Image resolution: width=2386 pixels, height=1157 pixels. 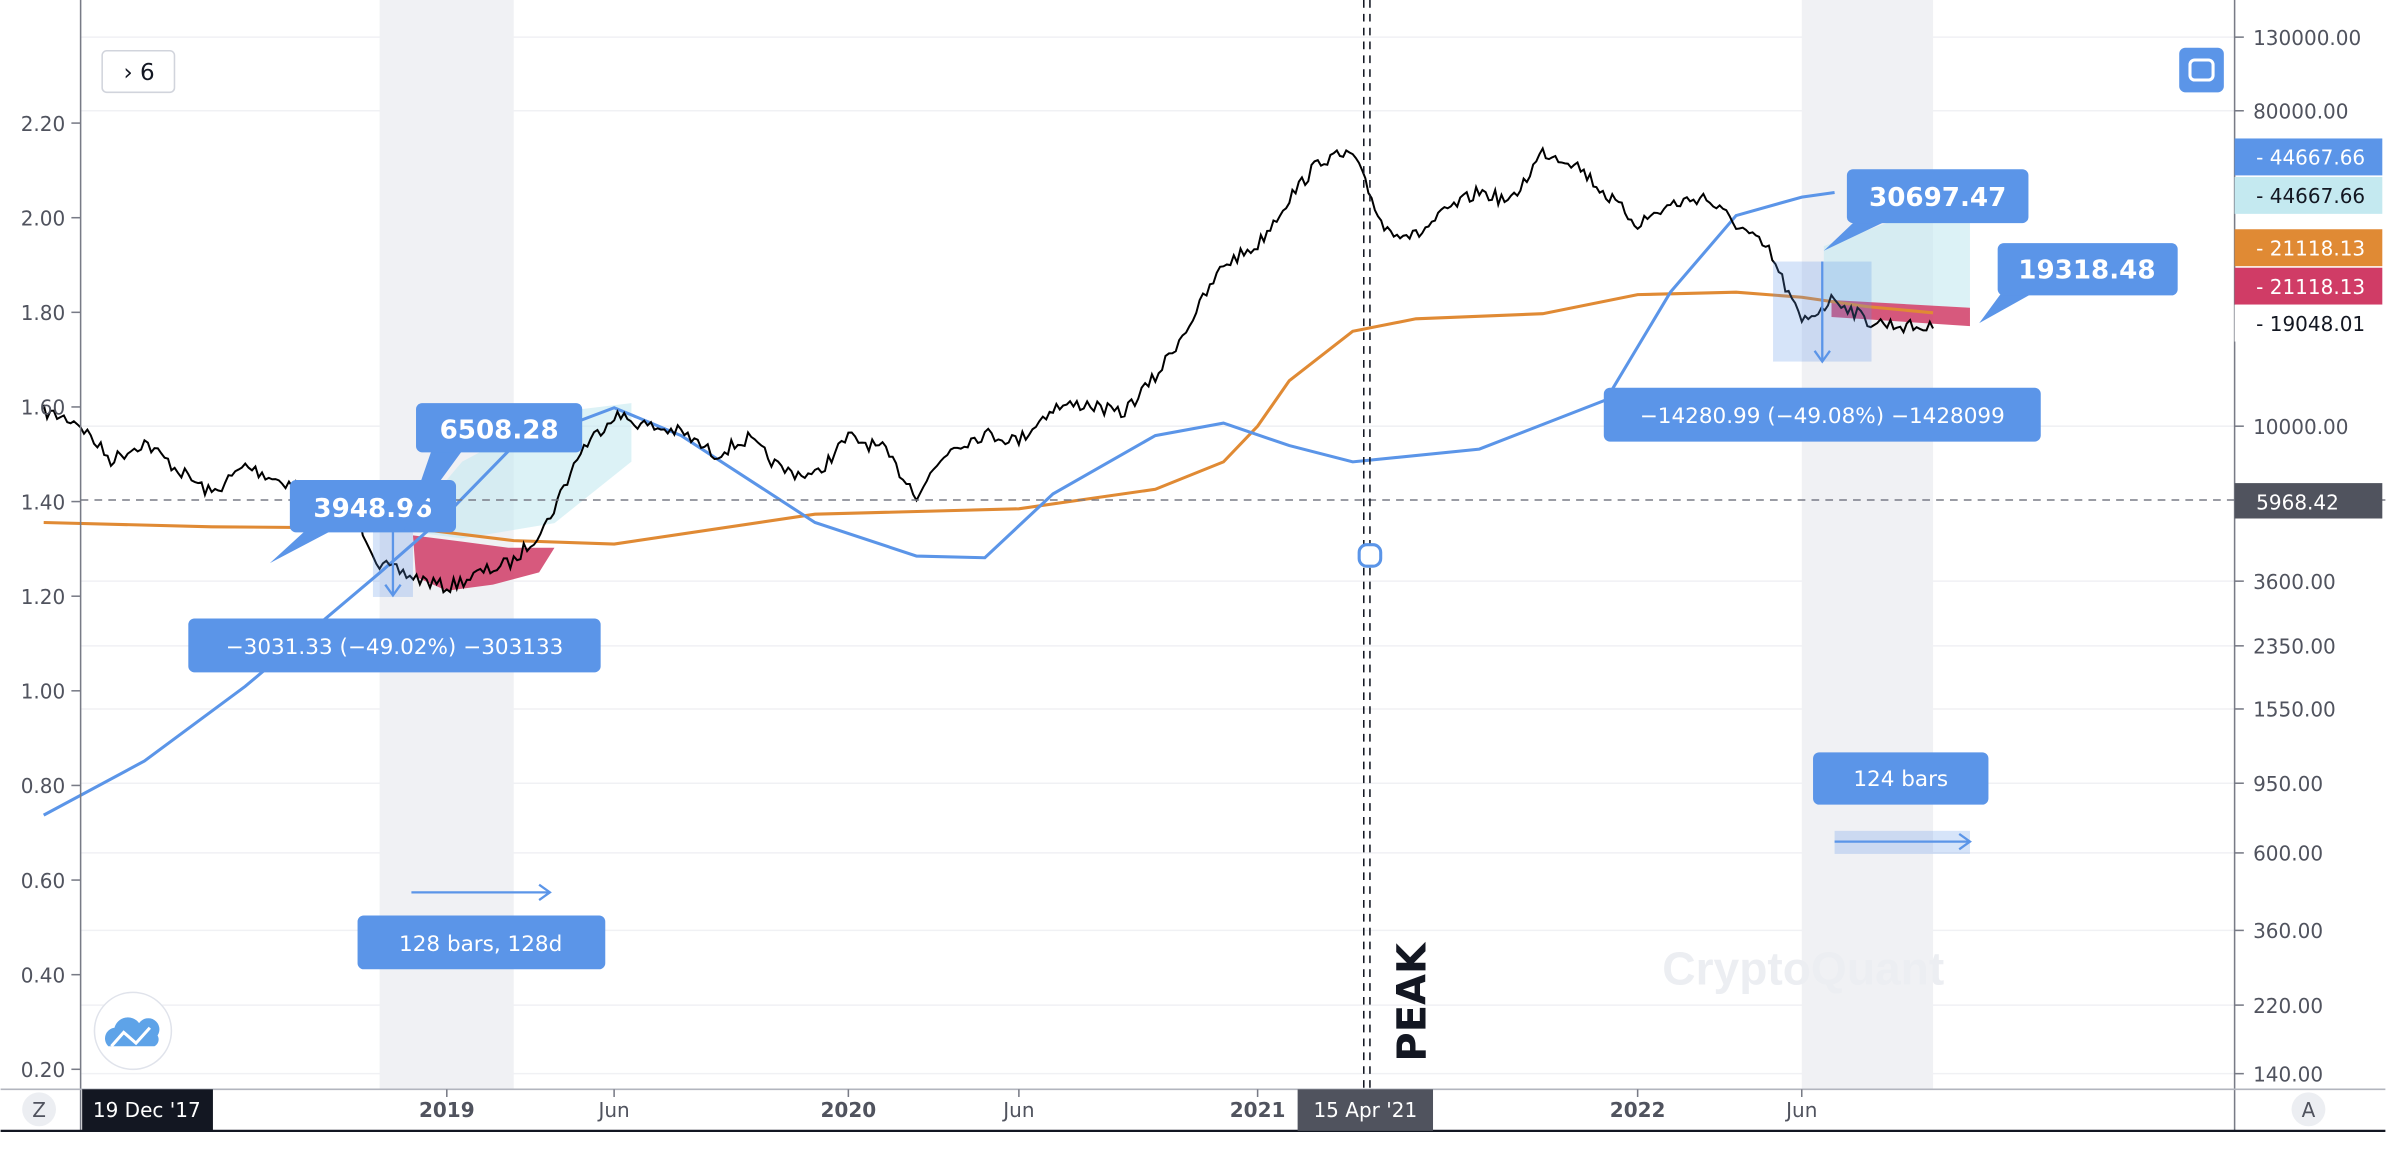 I want to click on callout-6508: 6508.28, so click(x=493, y=467).